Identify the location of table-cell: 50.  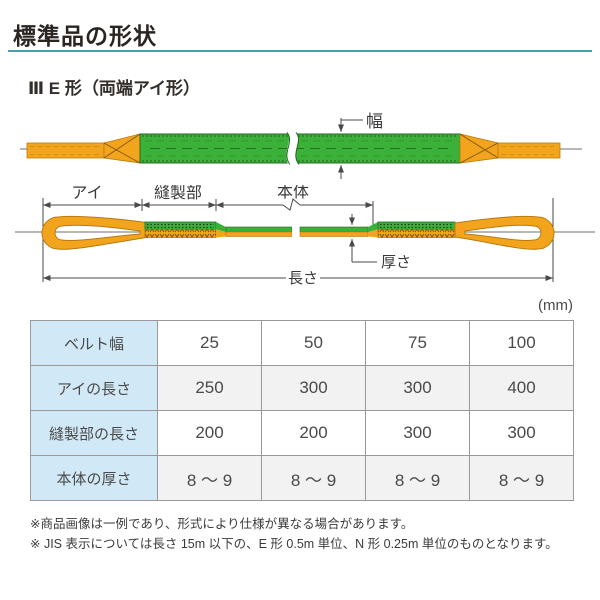
(314, 343).